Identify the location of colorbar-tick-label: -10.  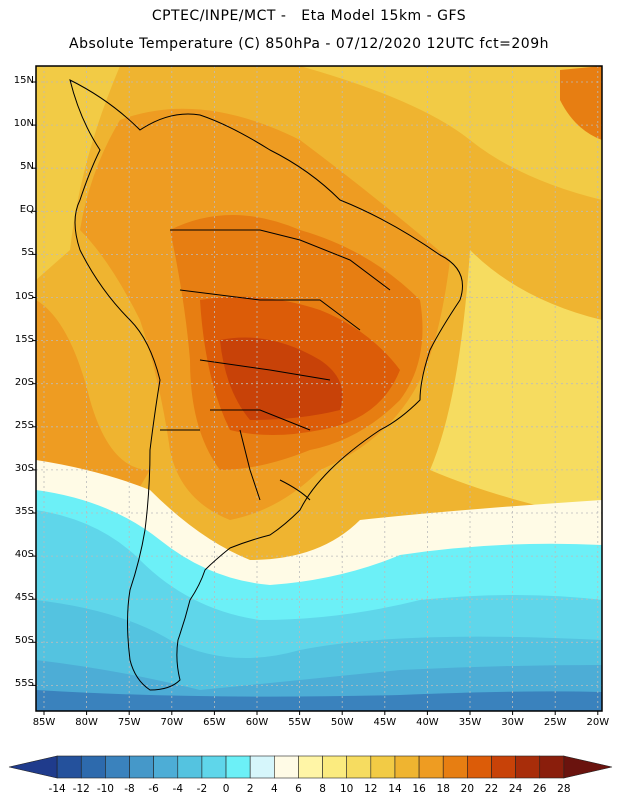
(105, 789).